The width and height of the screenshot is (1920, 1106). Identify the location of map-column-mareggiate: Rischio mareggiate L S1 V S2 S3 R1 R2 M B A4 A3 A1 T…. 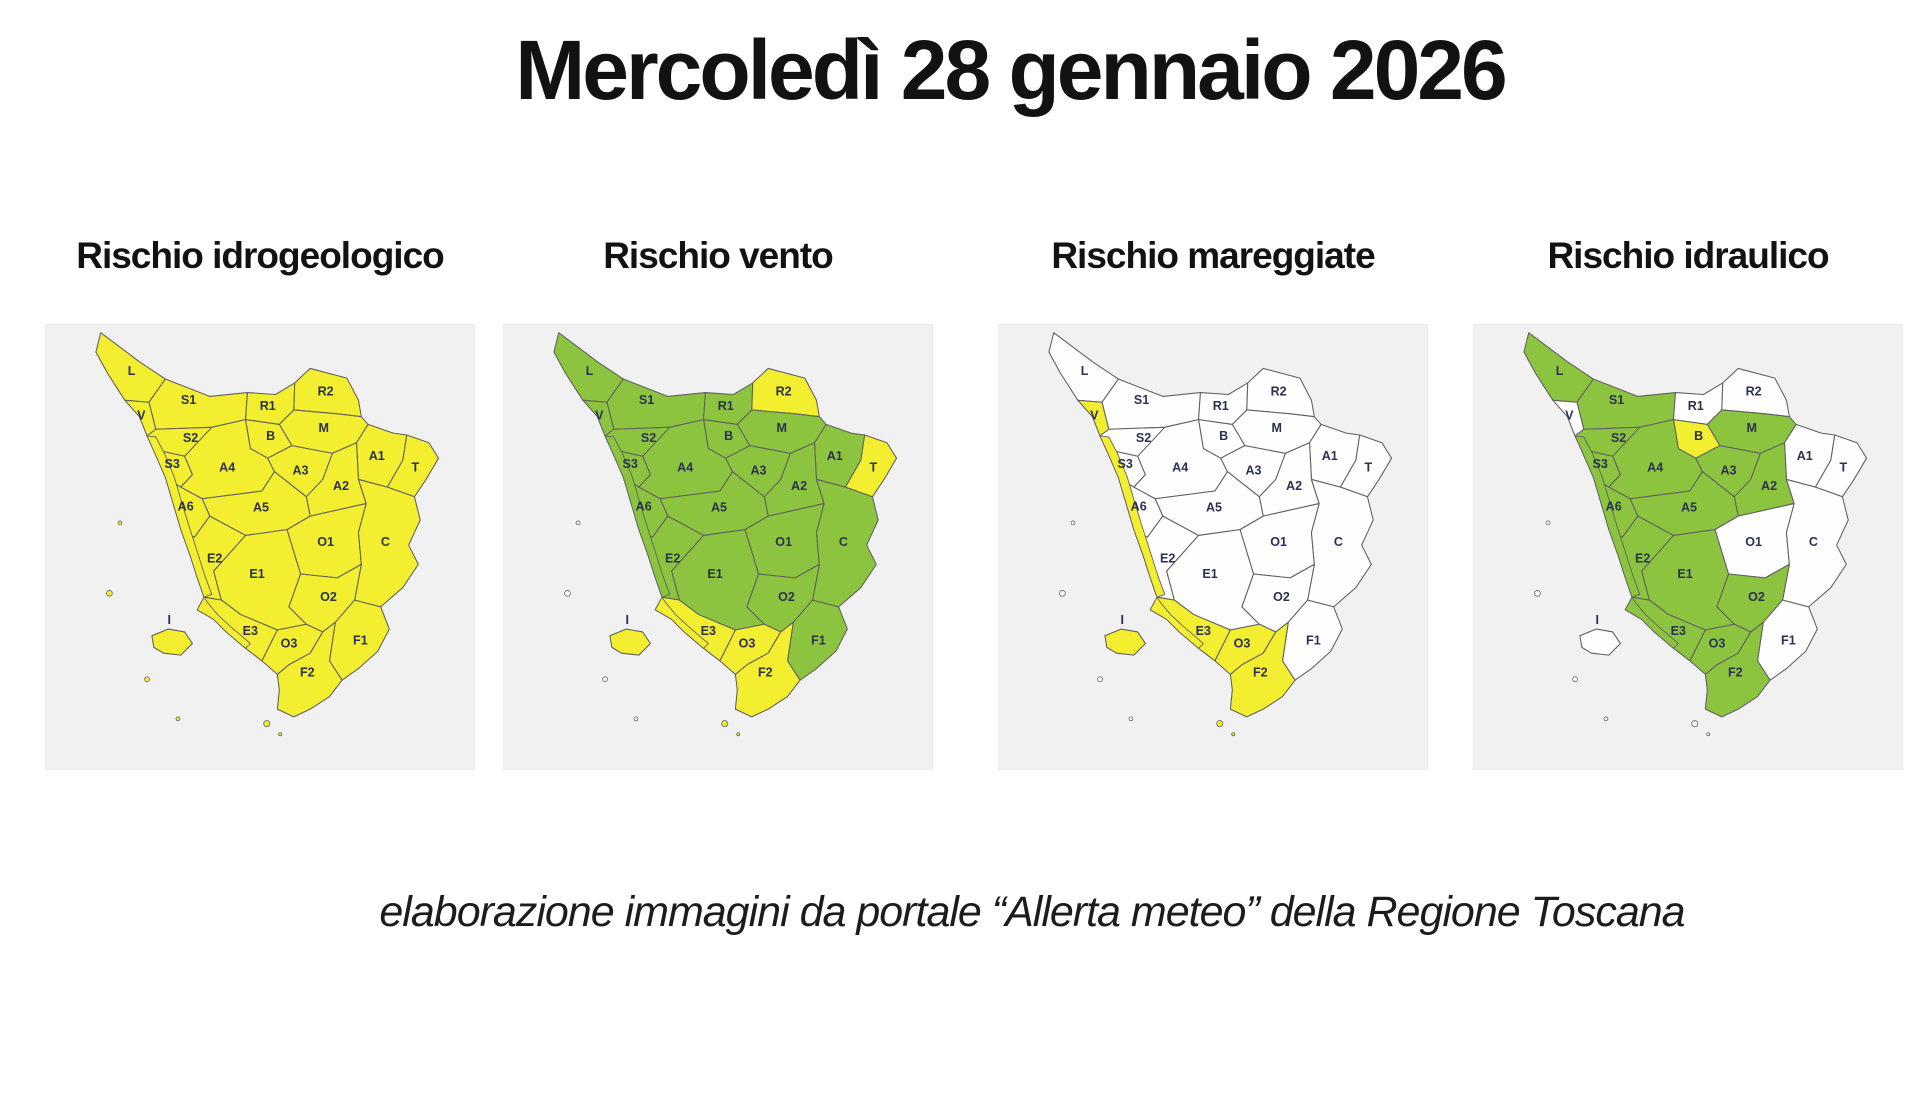
(1213, 503).